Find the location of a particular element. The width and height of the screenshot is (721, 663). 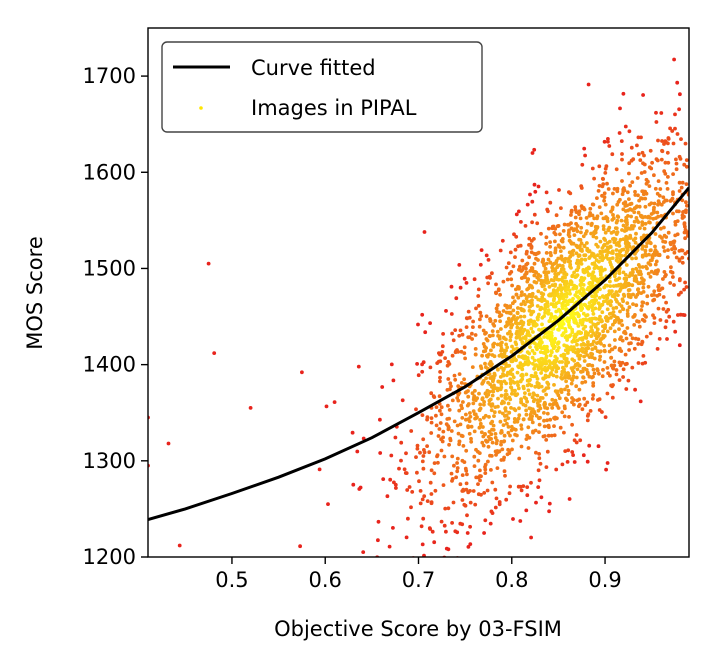

legend-point-swatch is located at coordinates (201, 108).